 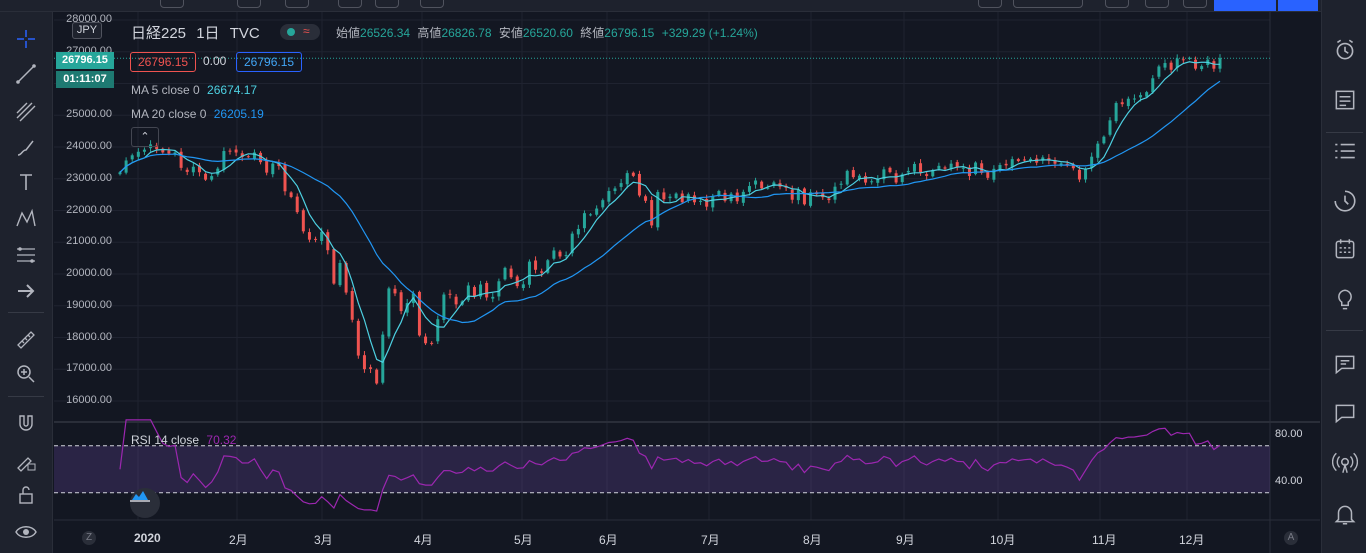 I want to click on calendar-icon, so click(x=1345, y=249).